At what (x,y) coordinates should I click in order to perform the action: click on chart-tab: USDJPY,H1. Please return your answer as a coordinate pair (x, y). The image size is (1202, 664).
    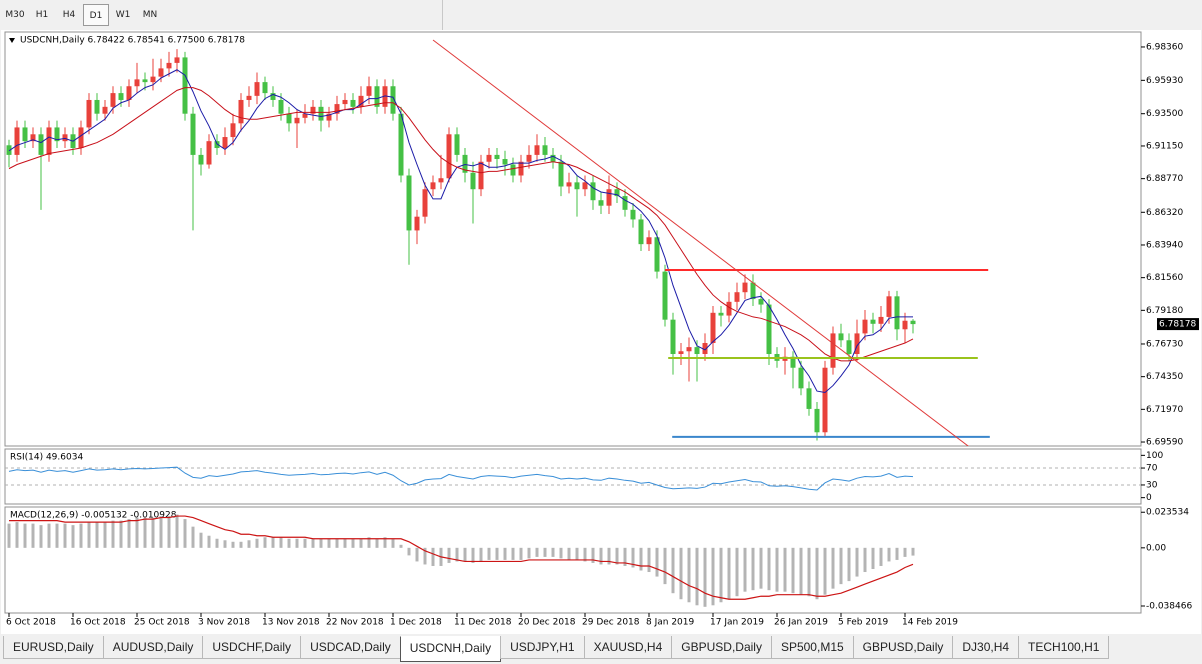
    Looking at the image, I should click on (542, 647).